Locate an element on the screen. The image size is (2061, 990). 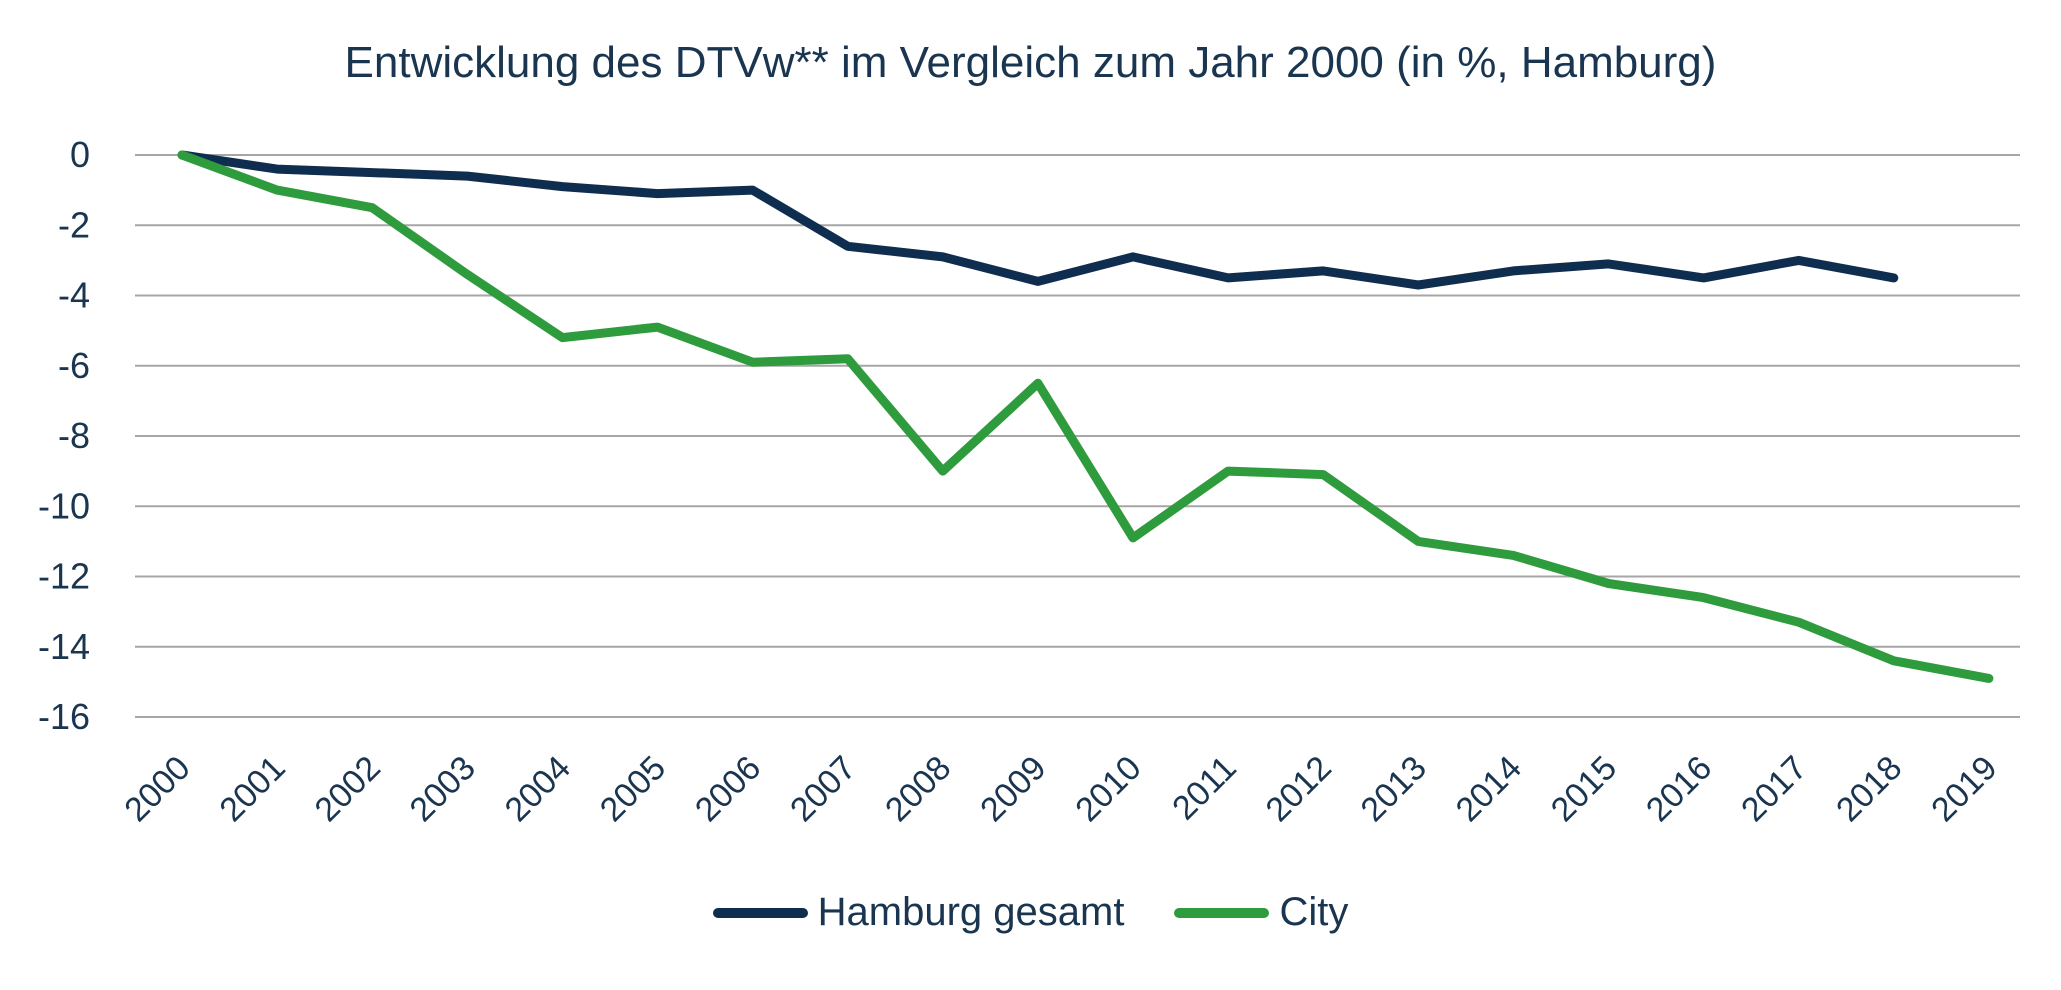
x-tick-label: 2000 is located at coordinates (157, 789).